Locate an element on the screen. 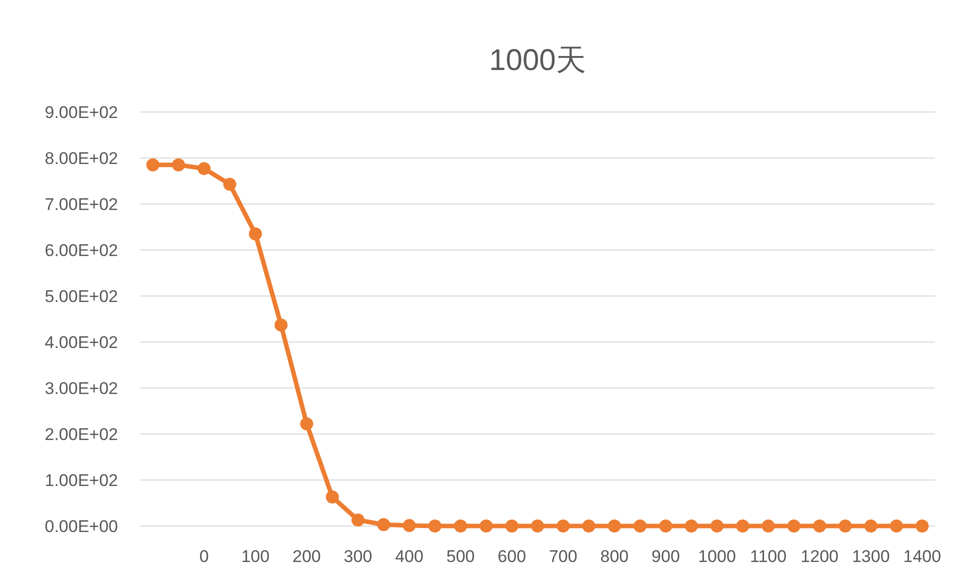  x-tick-label: 600 is located at coordinates (512, 556).